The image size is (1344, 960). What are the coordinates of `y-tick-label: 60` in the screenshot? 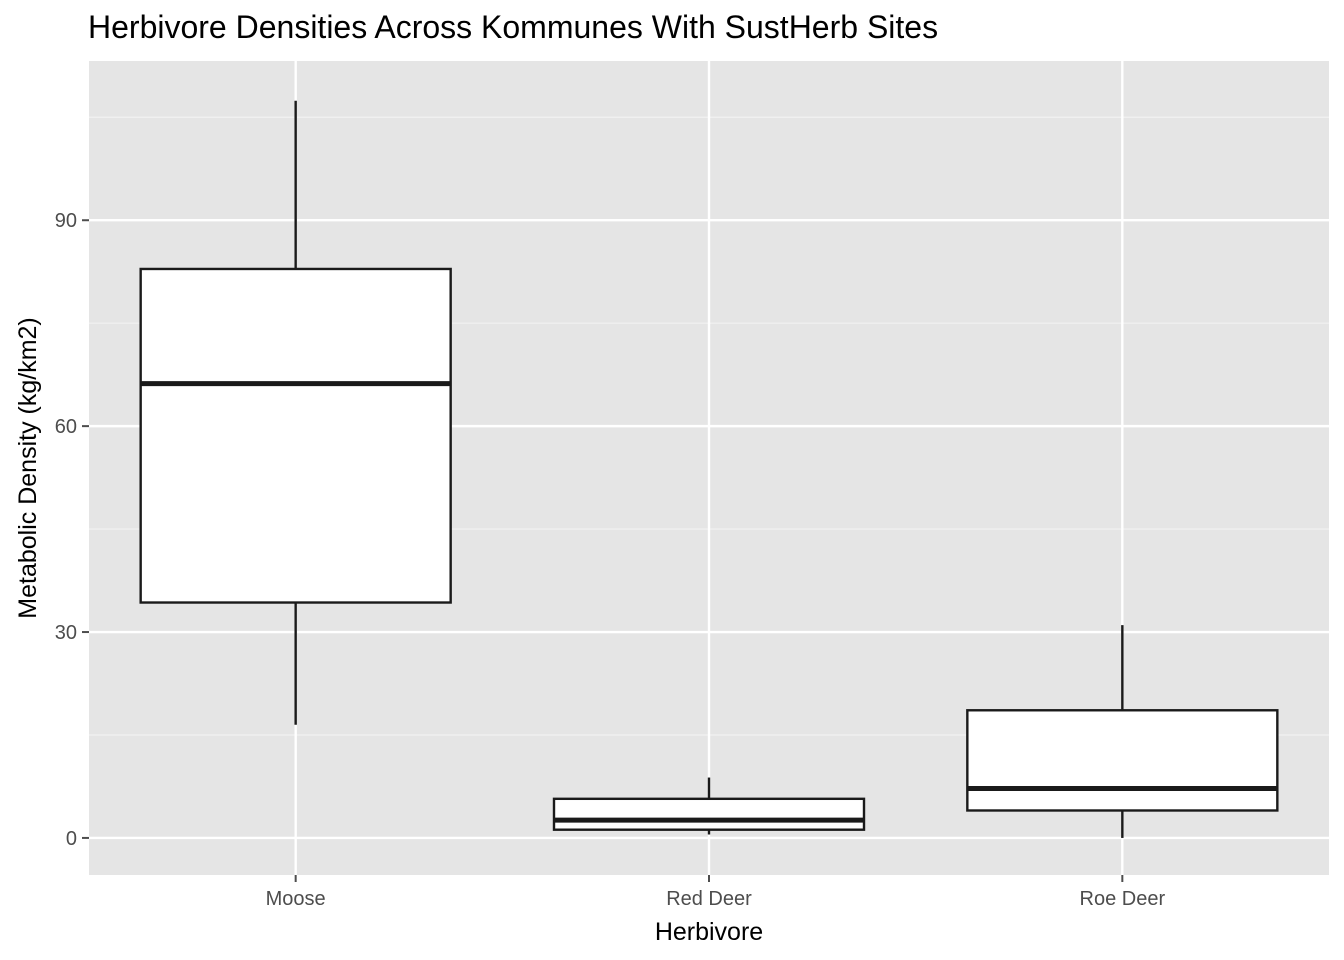 It's located at (66, 427).